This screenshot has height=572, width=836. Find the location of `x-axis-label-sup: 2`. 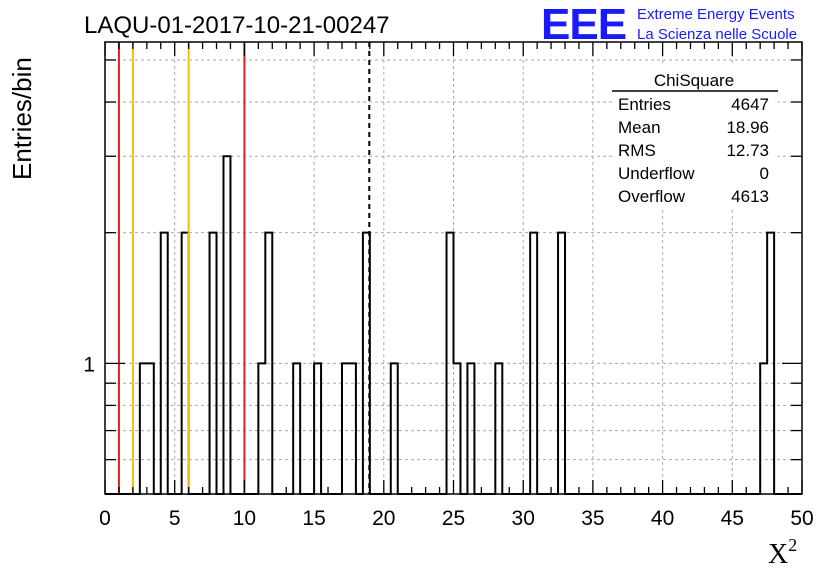

x-axis-label-sup: 2 is located at coordinates (792, 545).